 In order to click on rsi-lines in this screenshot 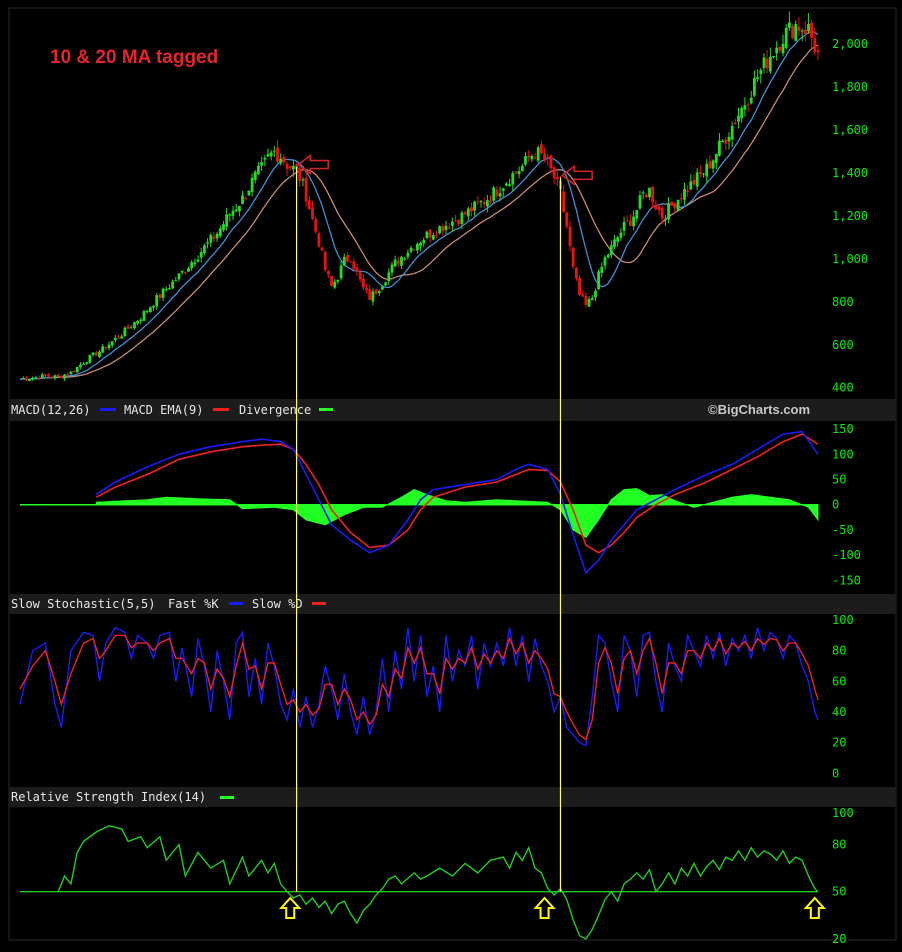, I will do `click(419, 882)`.